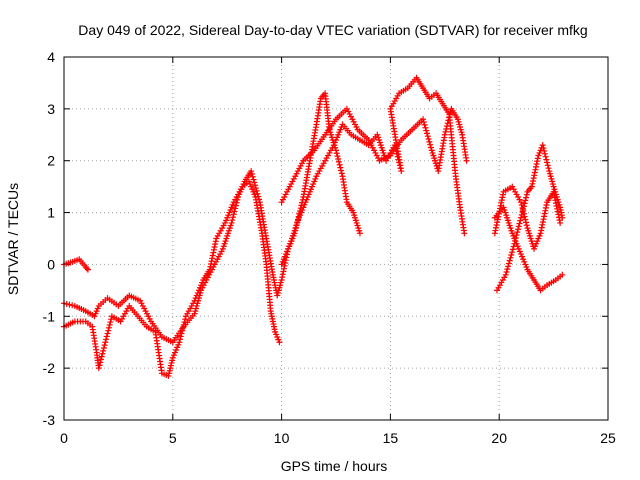 This screenshot has height=480, width=640. Describe the element at coordinates (374, 155) in the screenshot. I see `series-track-e` at that location.